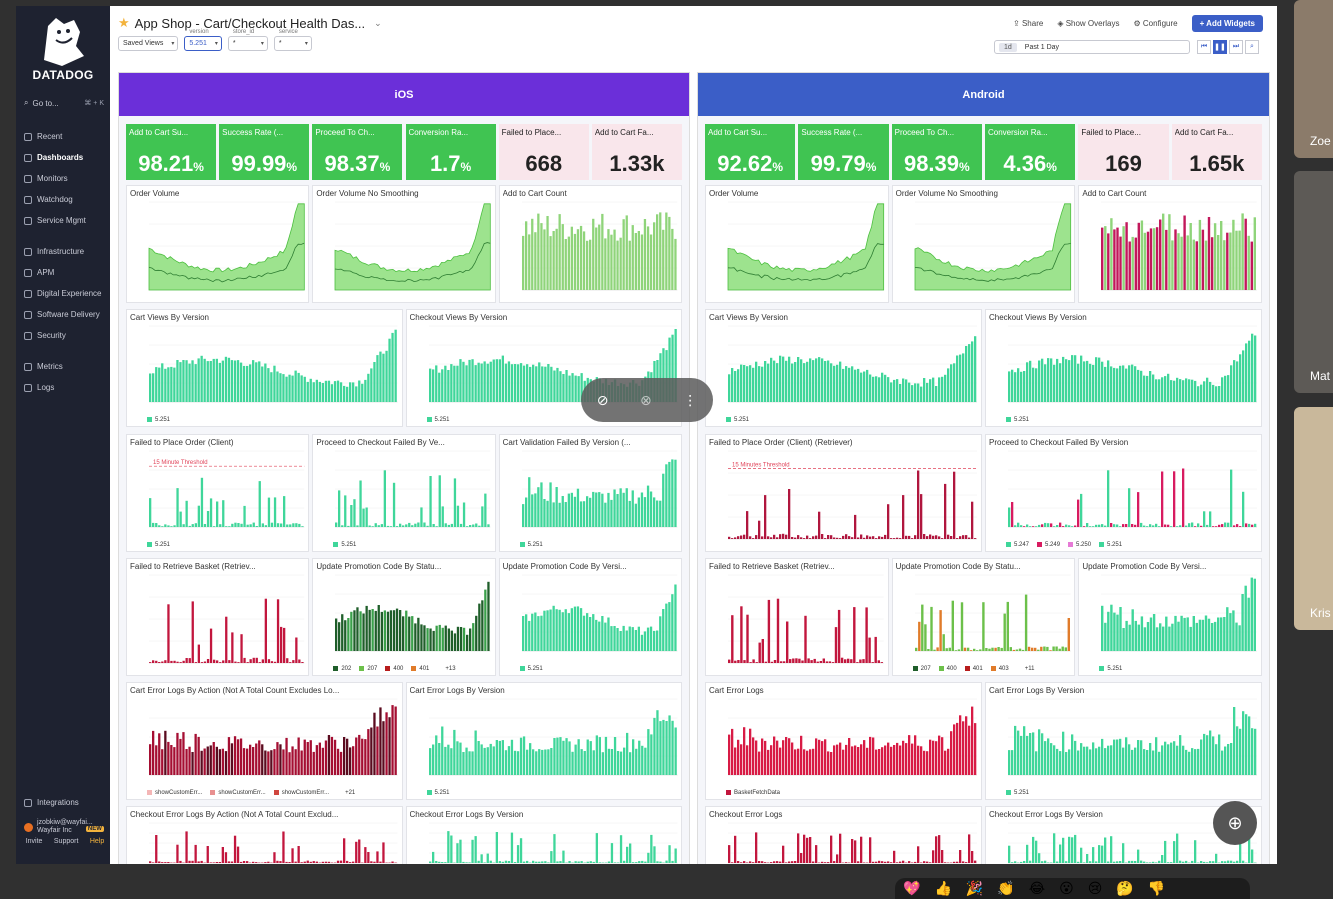 The image size is (1333, 899). Describe the element at coordinates (750, 152) in the screenshot. I see `query-value-widget: Add to Cart Su... 92.62%` at that location.